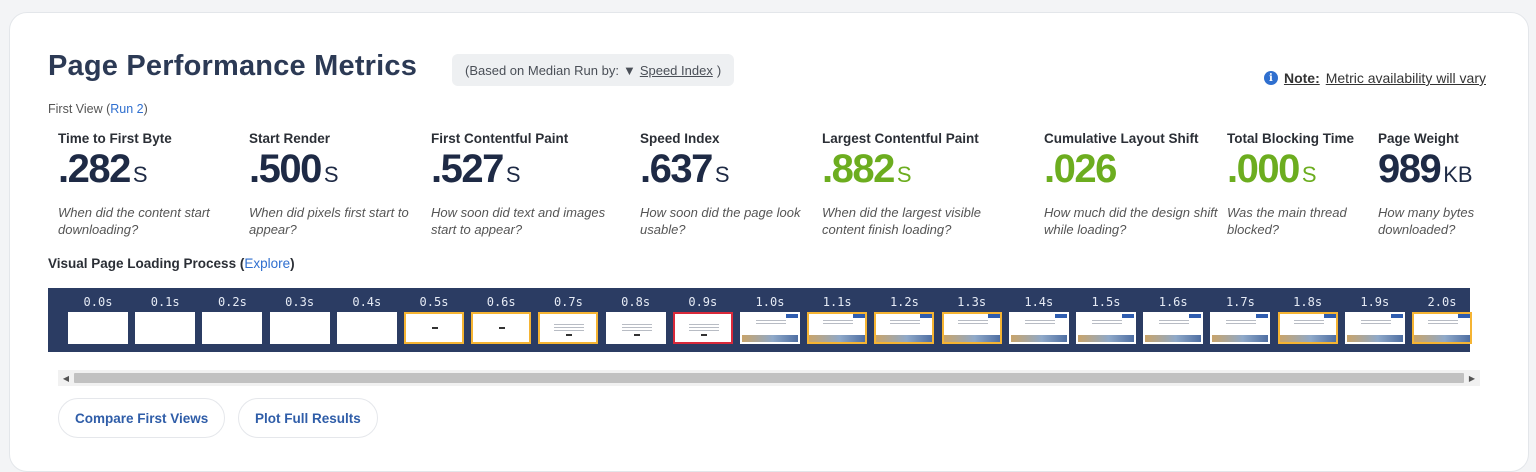 The height and width of the screenshot is (472, 1536). What do you see at coordinates (867, 169) in the screenshot?
I see `metric-value: .882 S` at bounding box center [867, 169].